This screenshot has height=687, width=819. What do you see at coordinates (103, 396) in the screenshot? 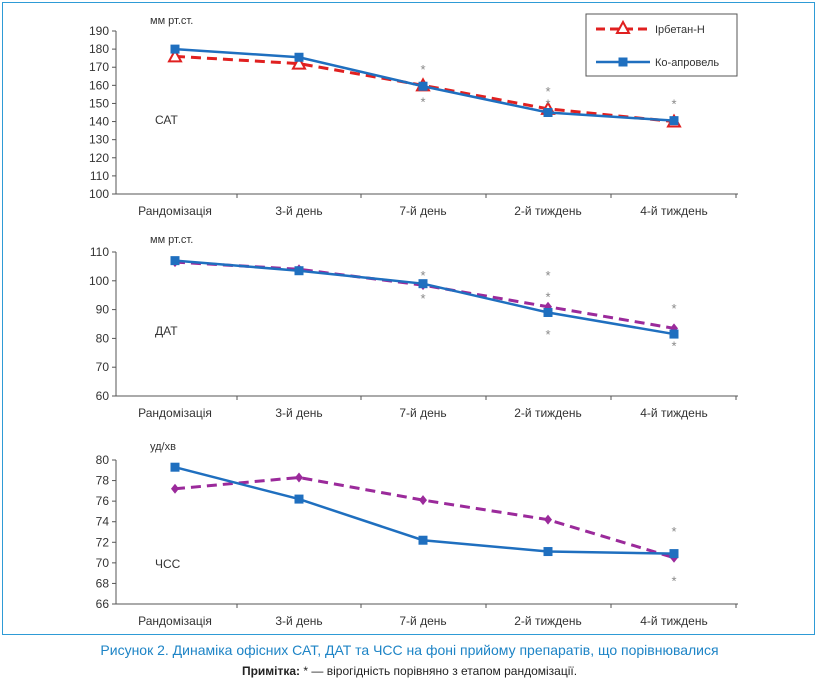
I see `y-tick-label: 60` at bounding box center [103, 396].